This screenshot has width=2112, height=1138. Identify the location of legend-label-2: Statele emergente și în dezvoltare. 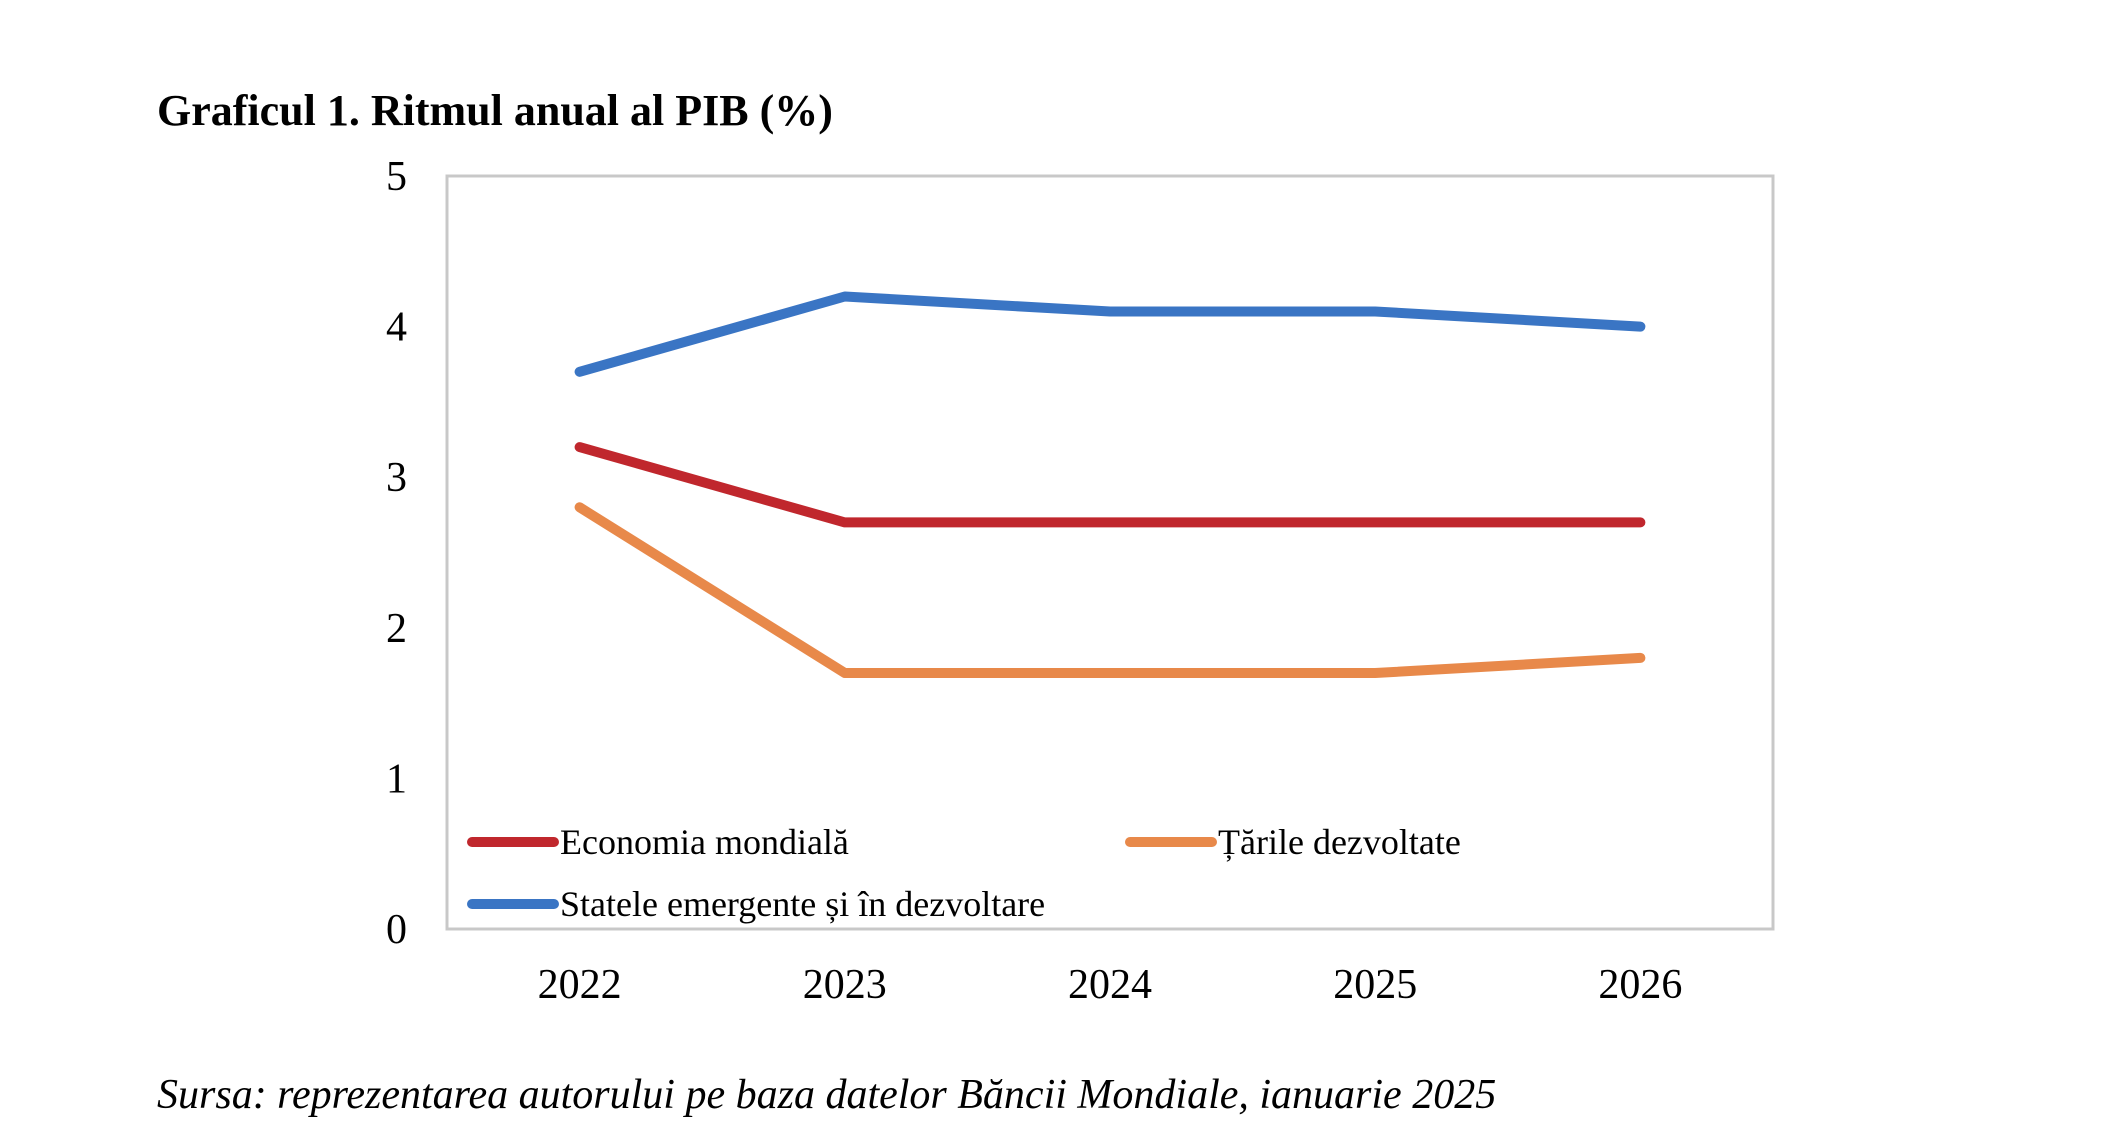
(802, 904).